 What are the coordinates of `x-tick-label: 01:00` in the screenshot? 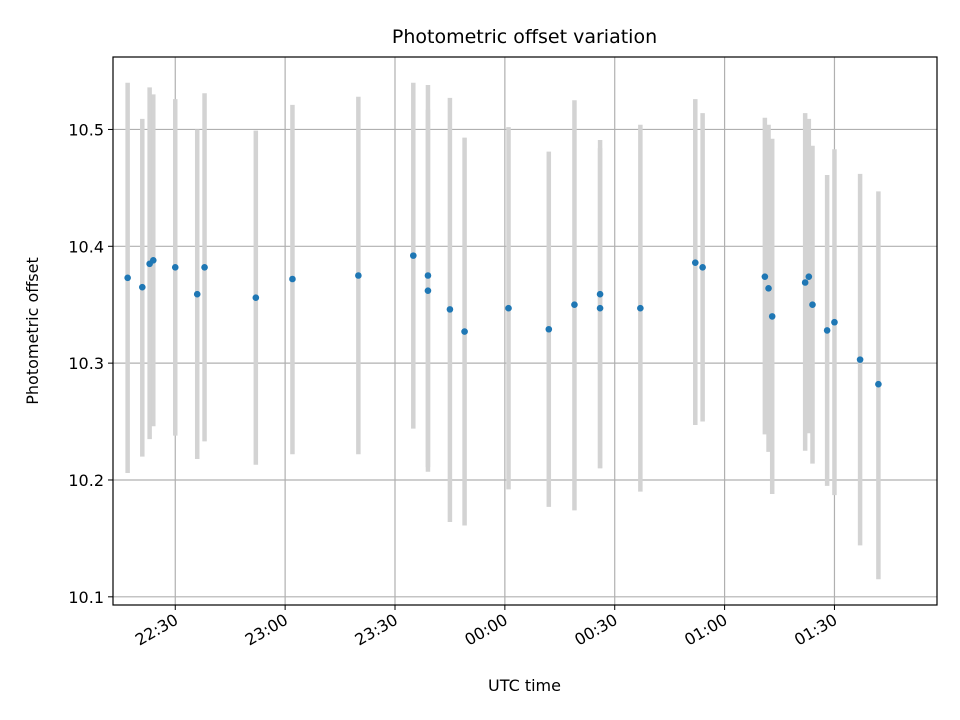 It's located at (705, 630).